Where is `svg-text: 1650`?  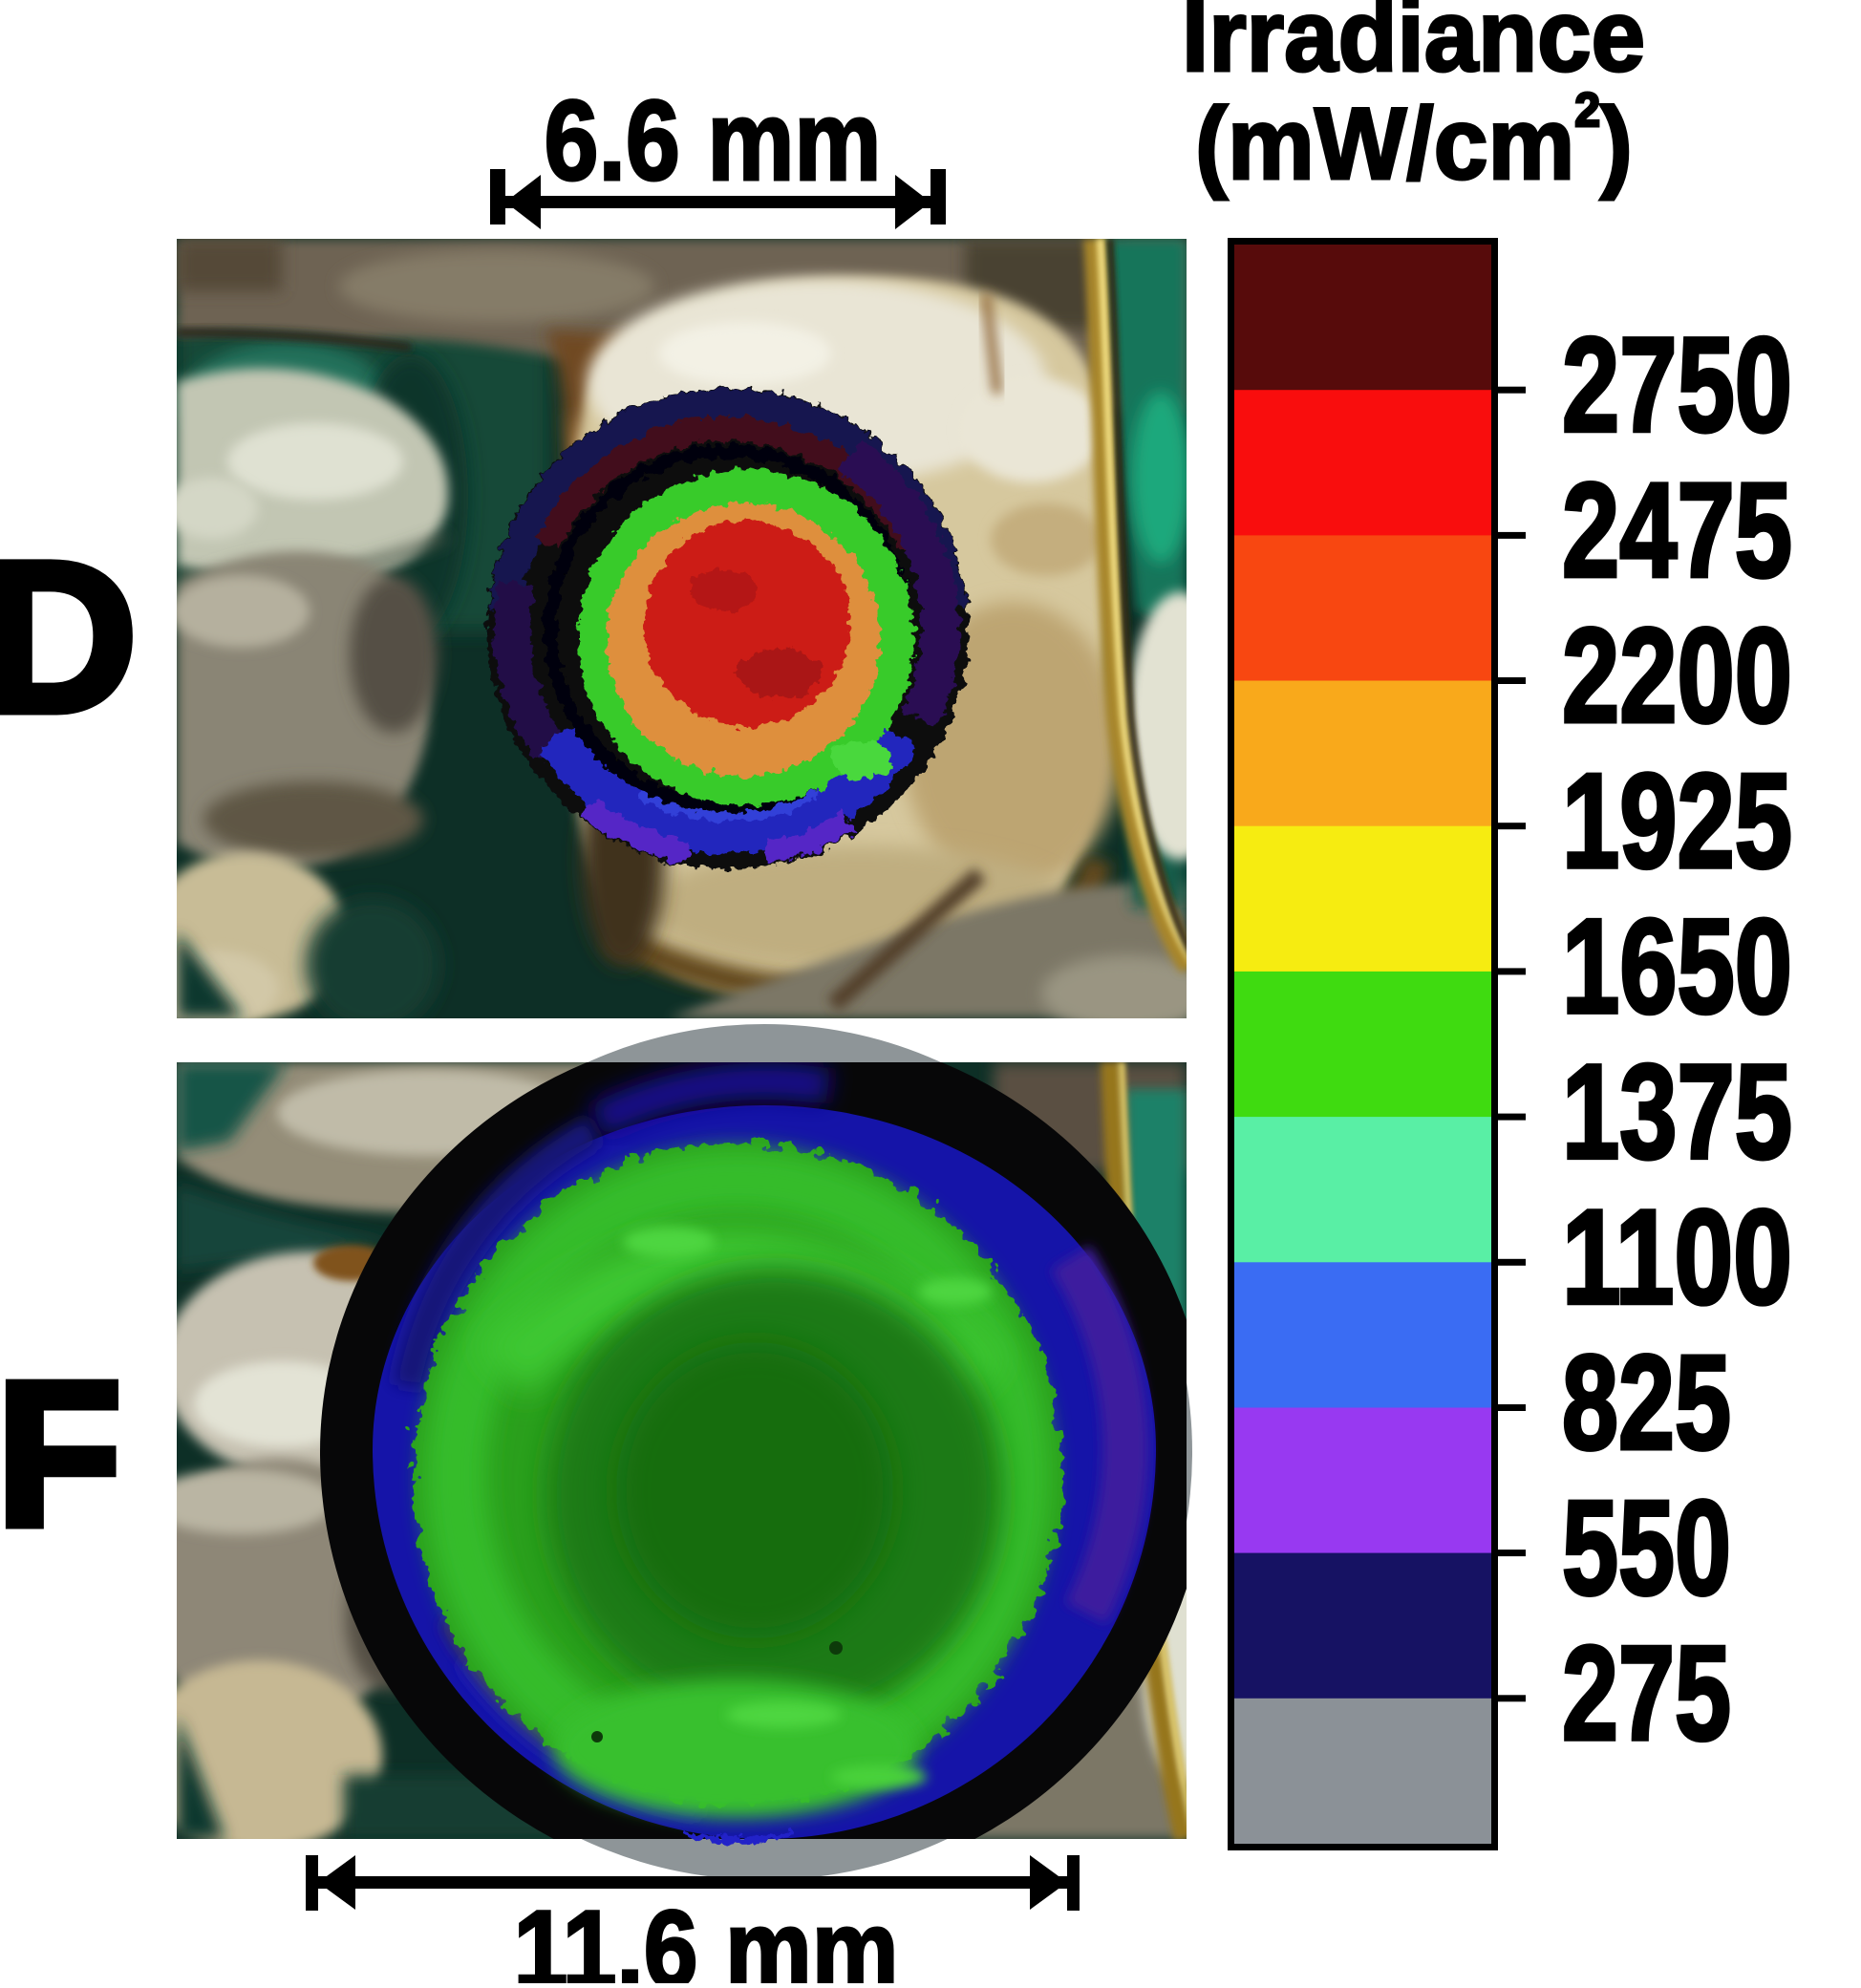
svg-text: 1650 is located at coordinates (1677, 965).